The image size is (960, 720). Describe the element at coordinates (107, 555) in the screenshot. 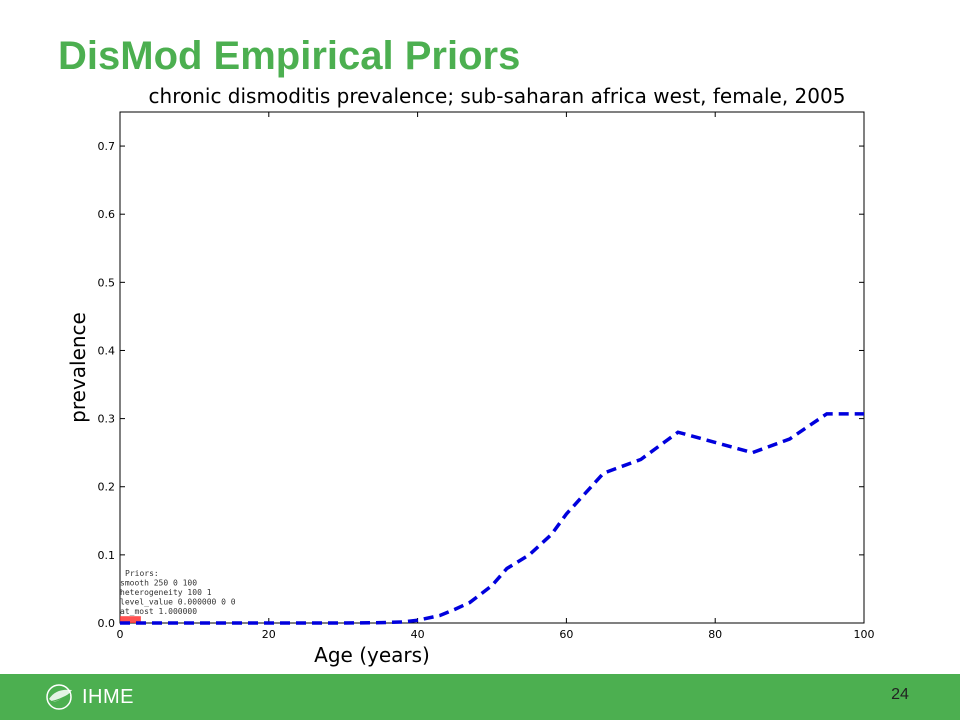

I see `y-tick-label: 0.1` at that location.